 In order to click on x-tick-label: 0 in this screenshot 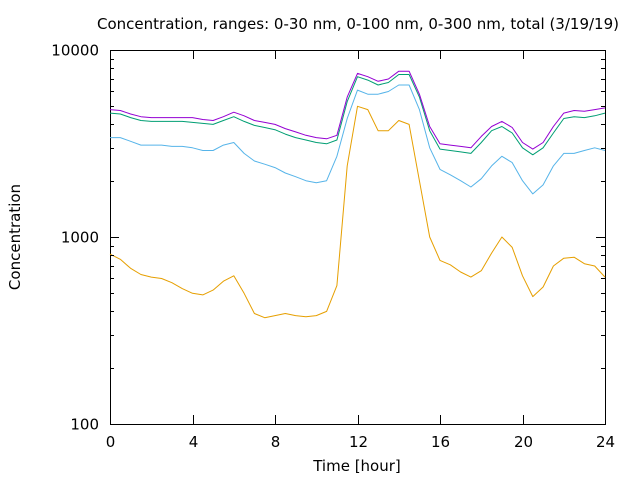, I will do `click(111, 442)`.